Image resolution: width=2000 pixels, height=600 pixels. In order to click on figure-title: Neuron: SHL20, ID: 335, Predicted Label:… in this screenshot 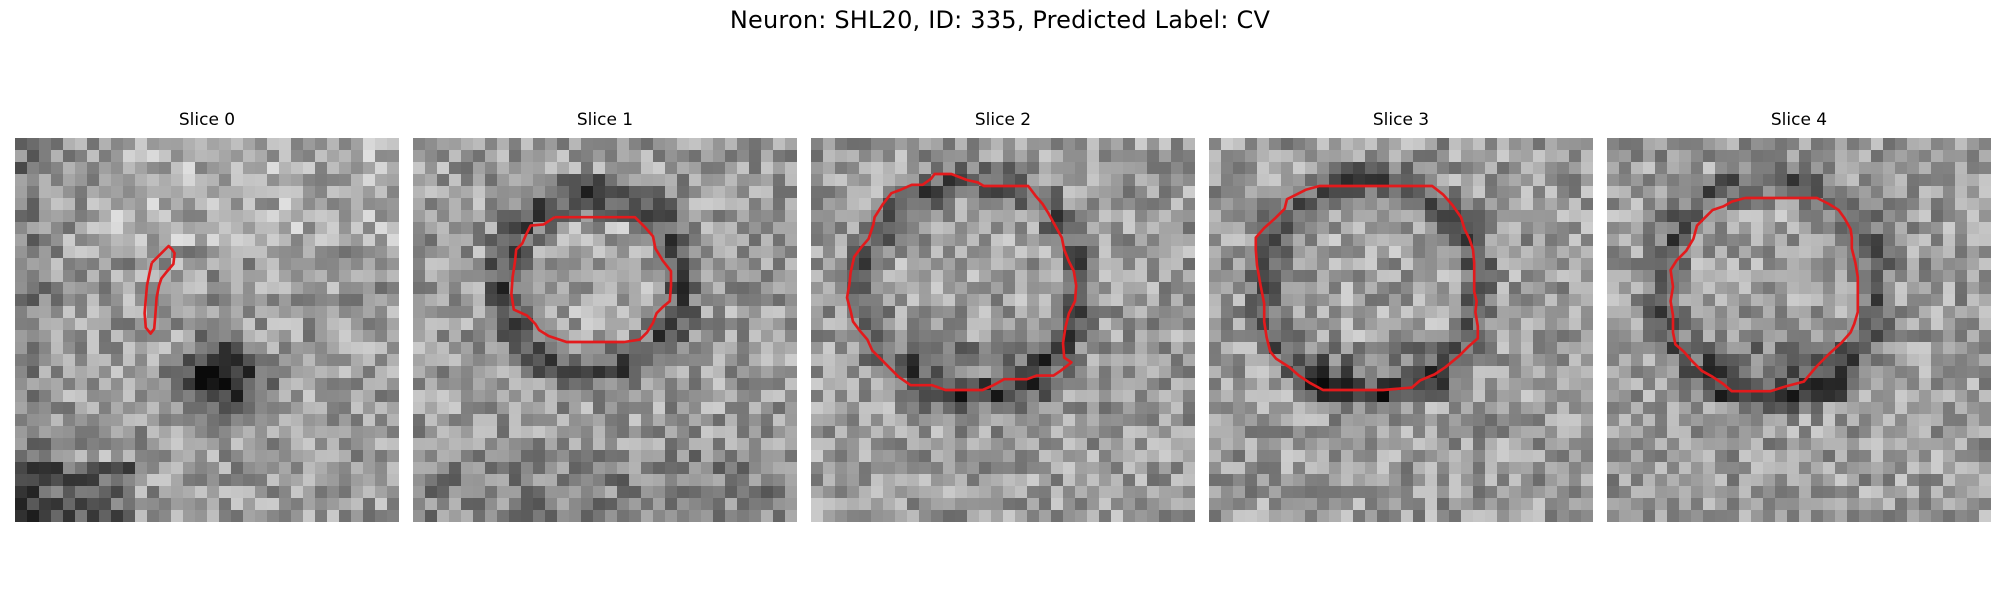, I will do `click(1000, 20)`.